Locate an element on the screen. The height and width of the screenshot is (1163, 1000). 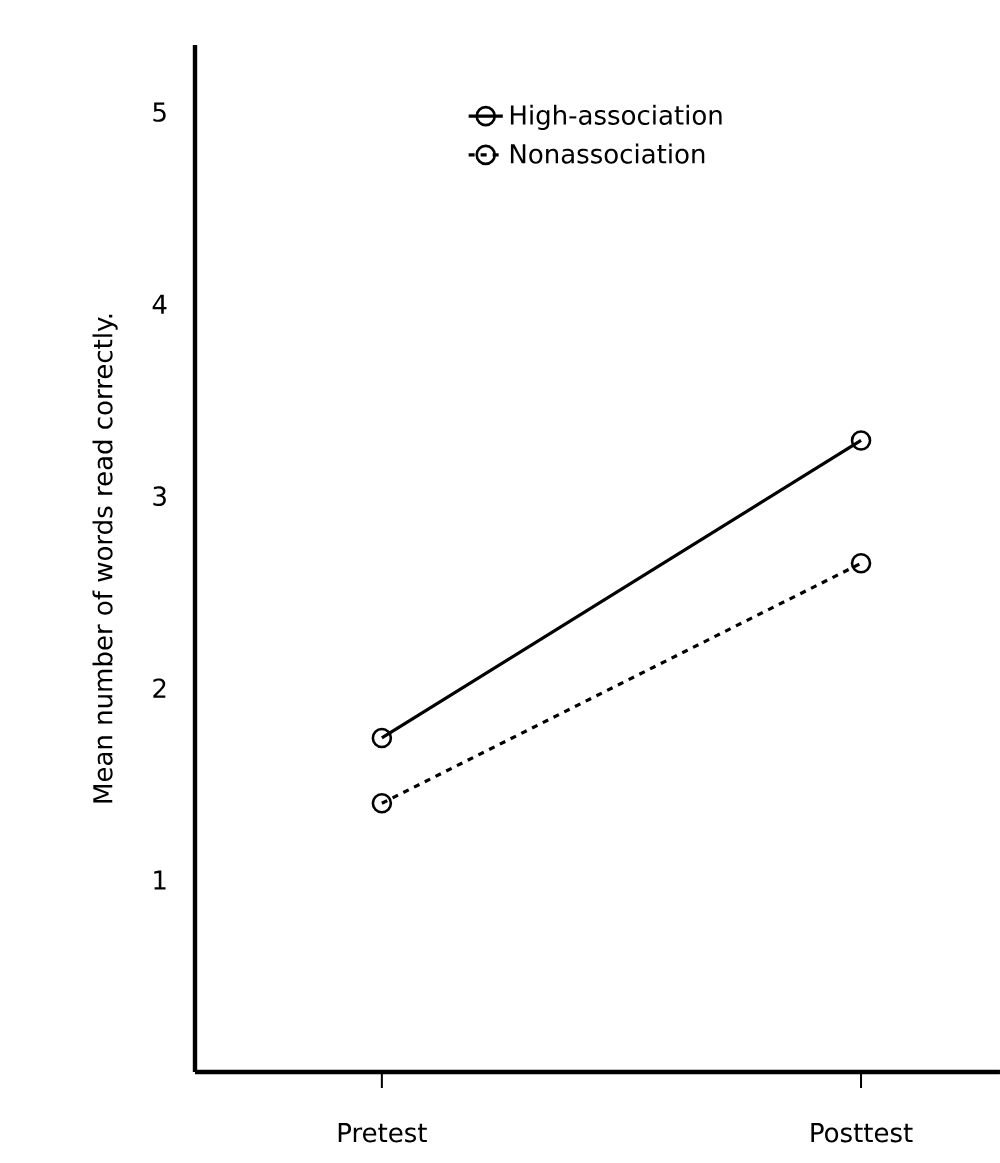
y-axis-title: Mean number of words read correctly. is located at coordinates (105, 558).